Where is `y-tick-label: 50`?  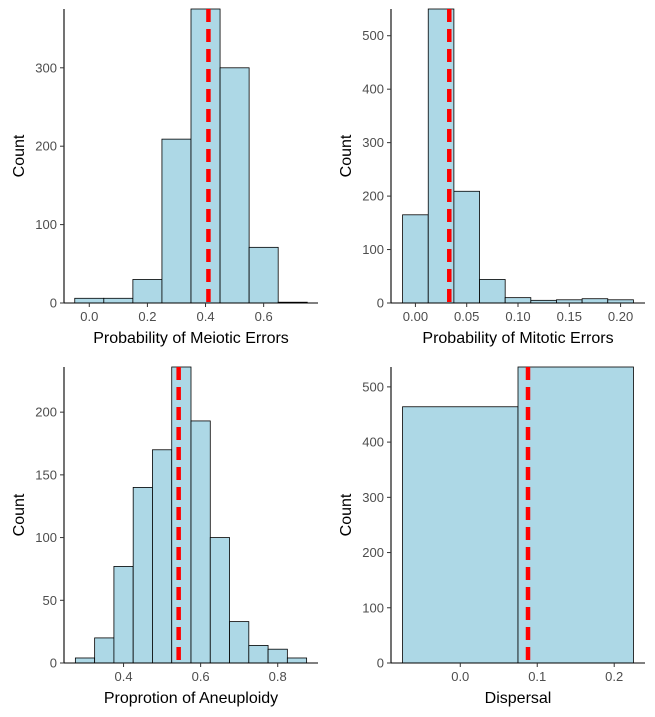 y-tick-label: 50 is located at coordinates (50, 600).